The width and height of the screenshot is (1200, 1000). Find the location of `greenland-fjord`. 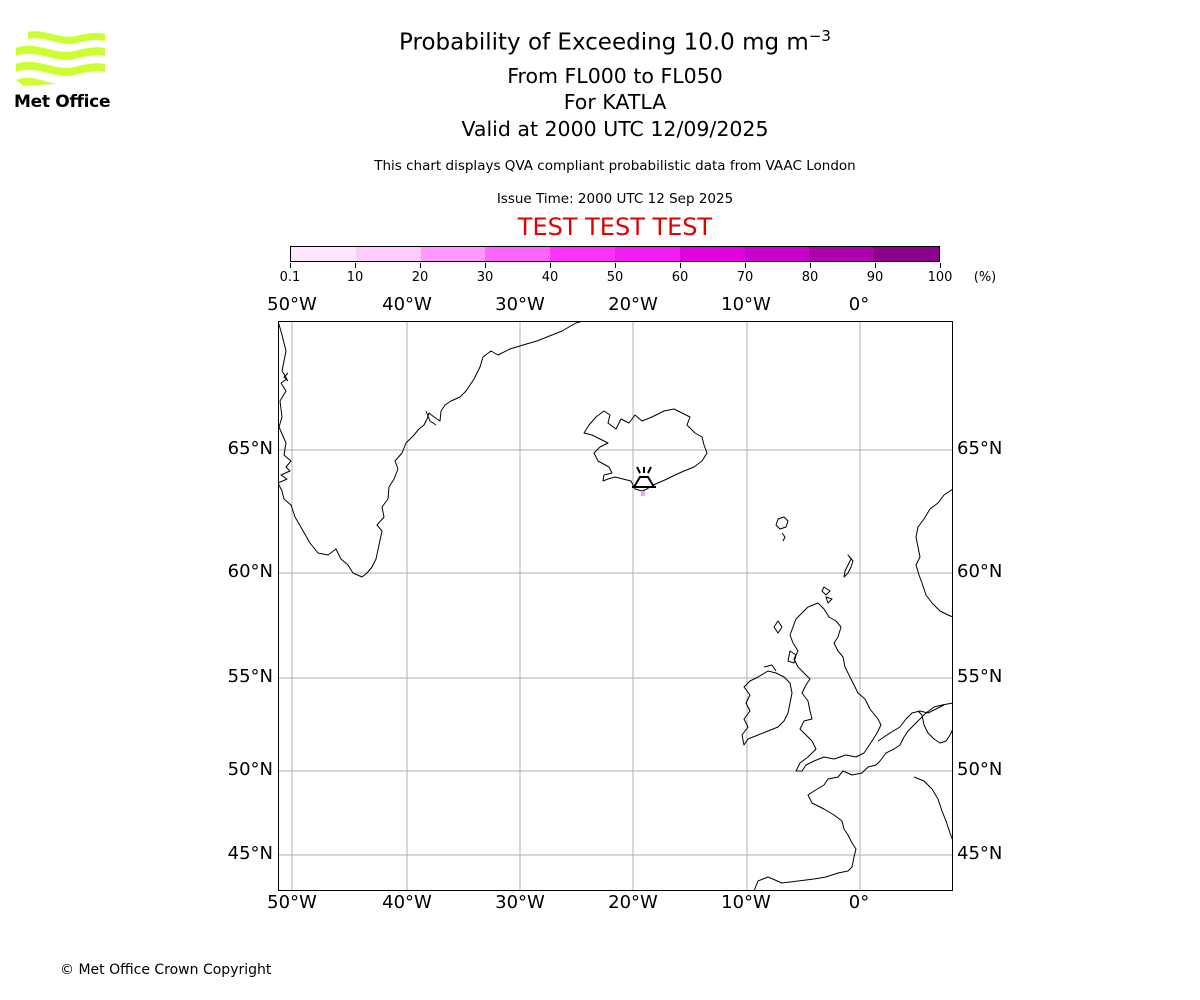

greenland-fjord is located at coordinates (431, 418).